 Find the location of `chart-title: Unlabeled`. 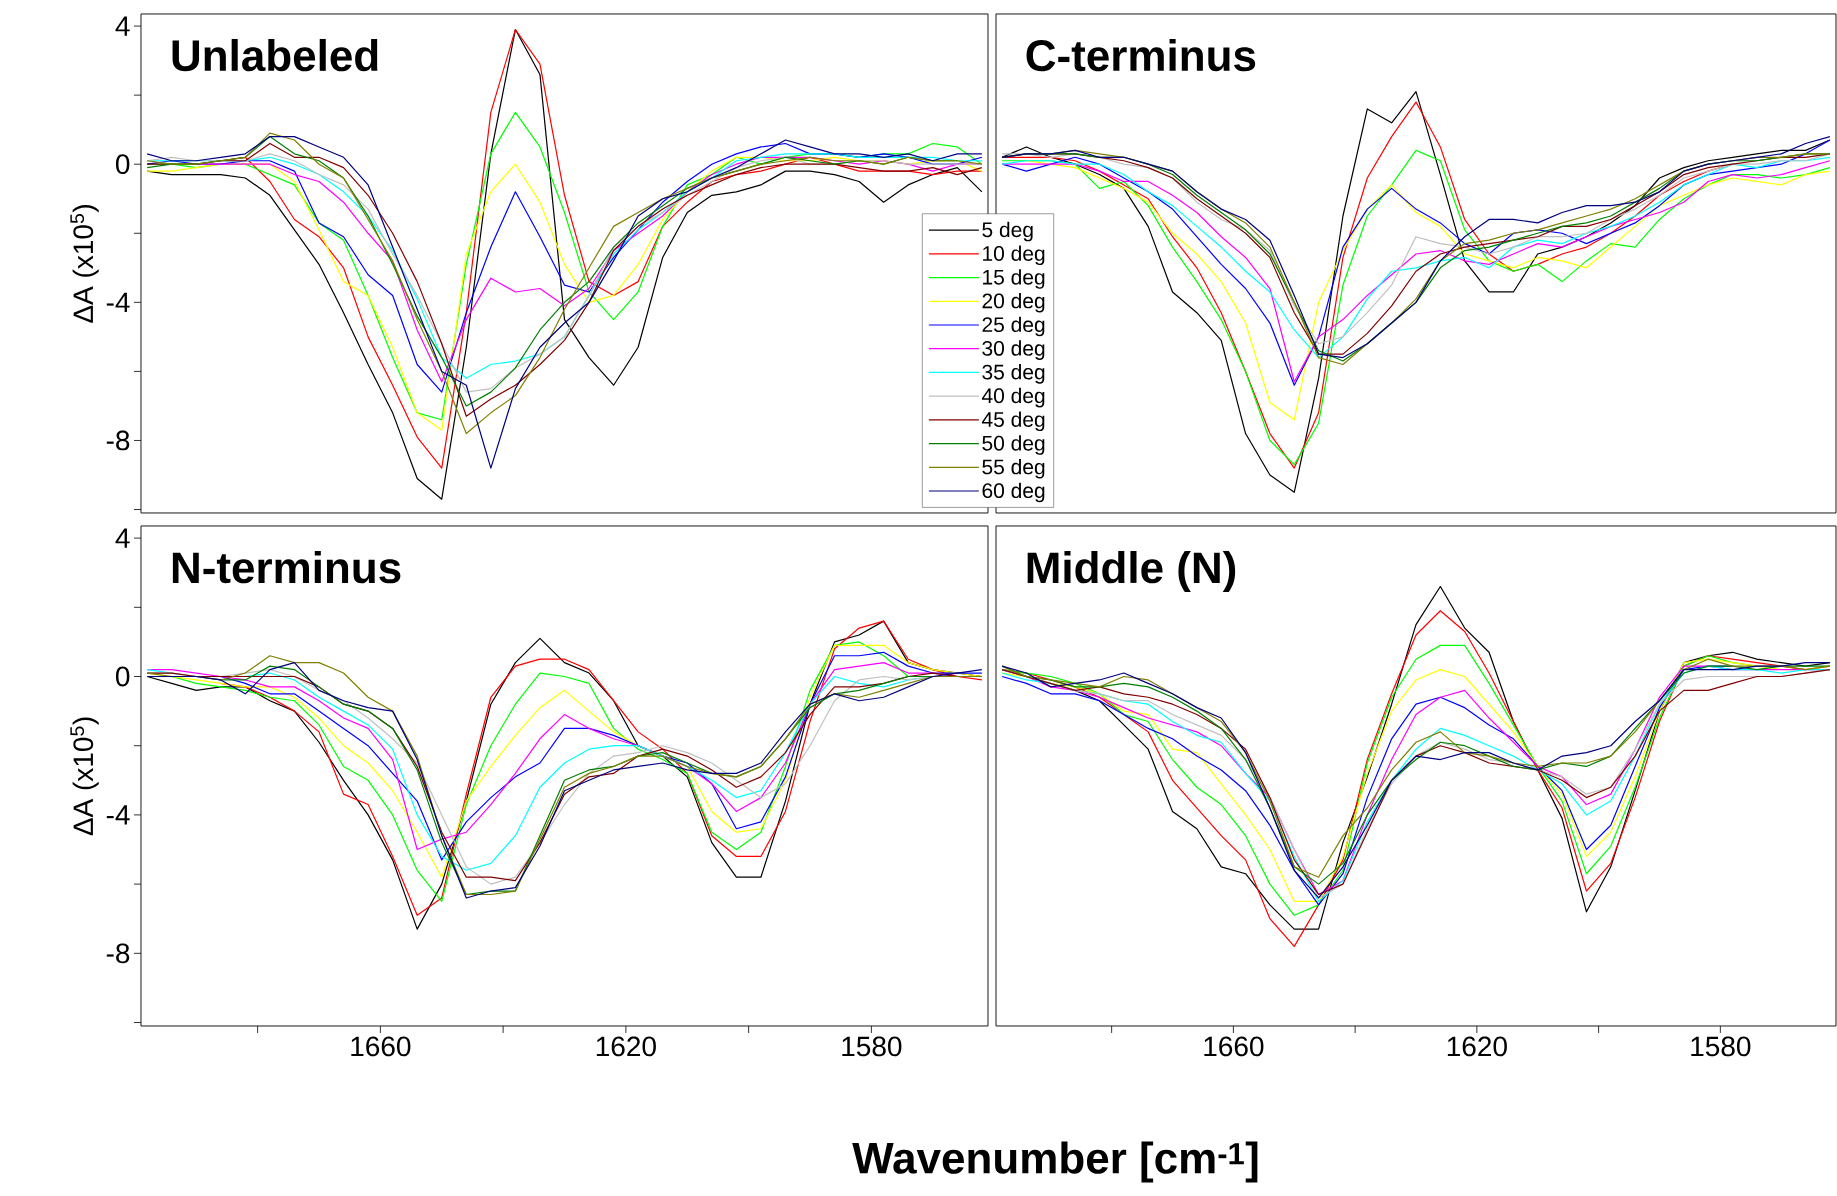

chart-title: Unlabeled is located at coordinates (275, 55).